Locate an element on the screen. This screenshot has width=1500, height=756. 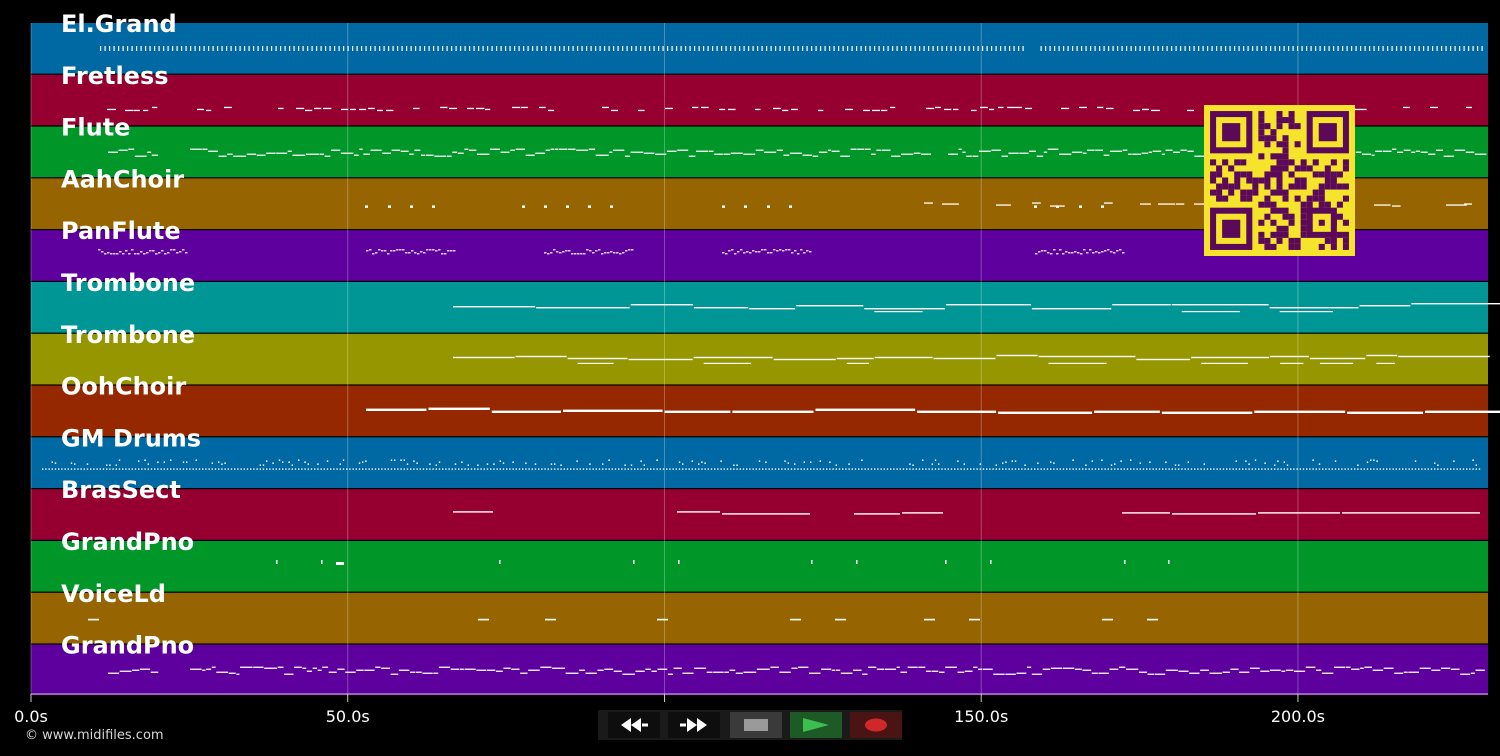
transport-controls is located at coordinates (750, 725).